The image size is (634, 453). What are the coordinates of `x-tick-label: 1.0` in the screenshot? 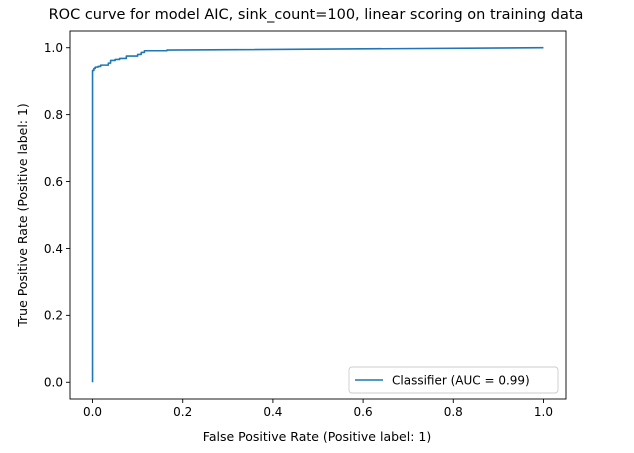 It's located at (543, 412).